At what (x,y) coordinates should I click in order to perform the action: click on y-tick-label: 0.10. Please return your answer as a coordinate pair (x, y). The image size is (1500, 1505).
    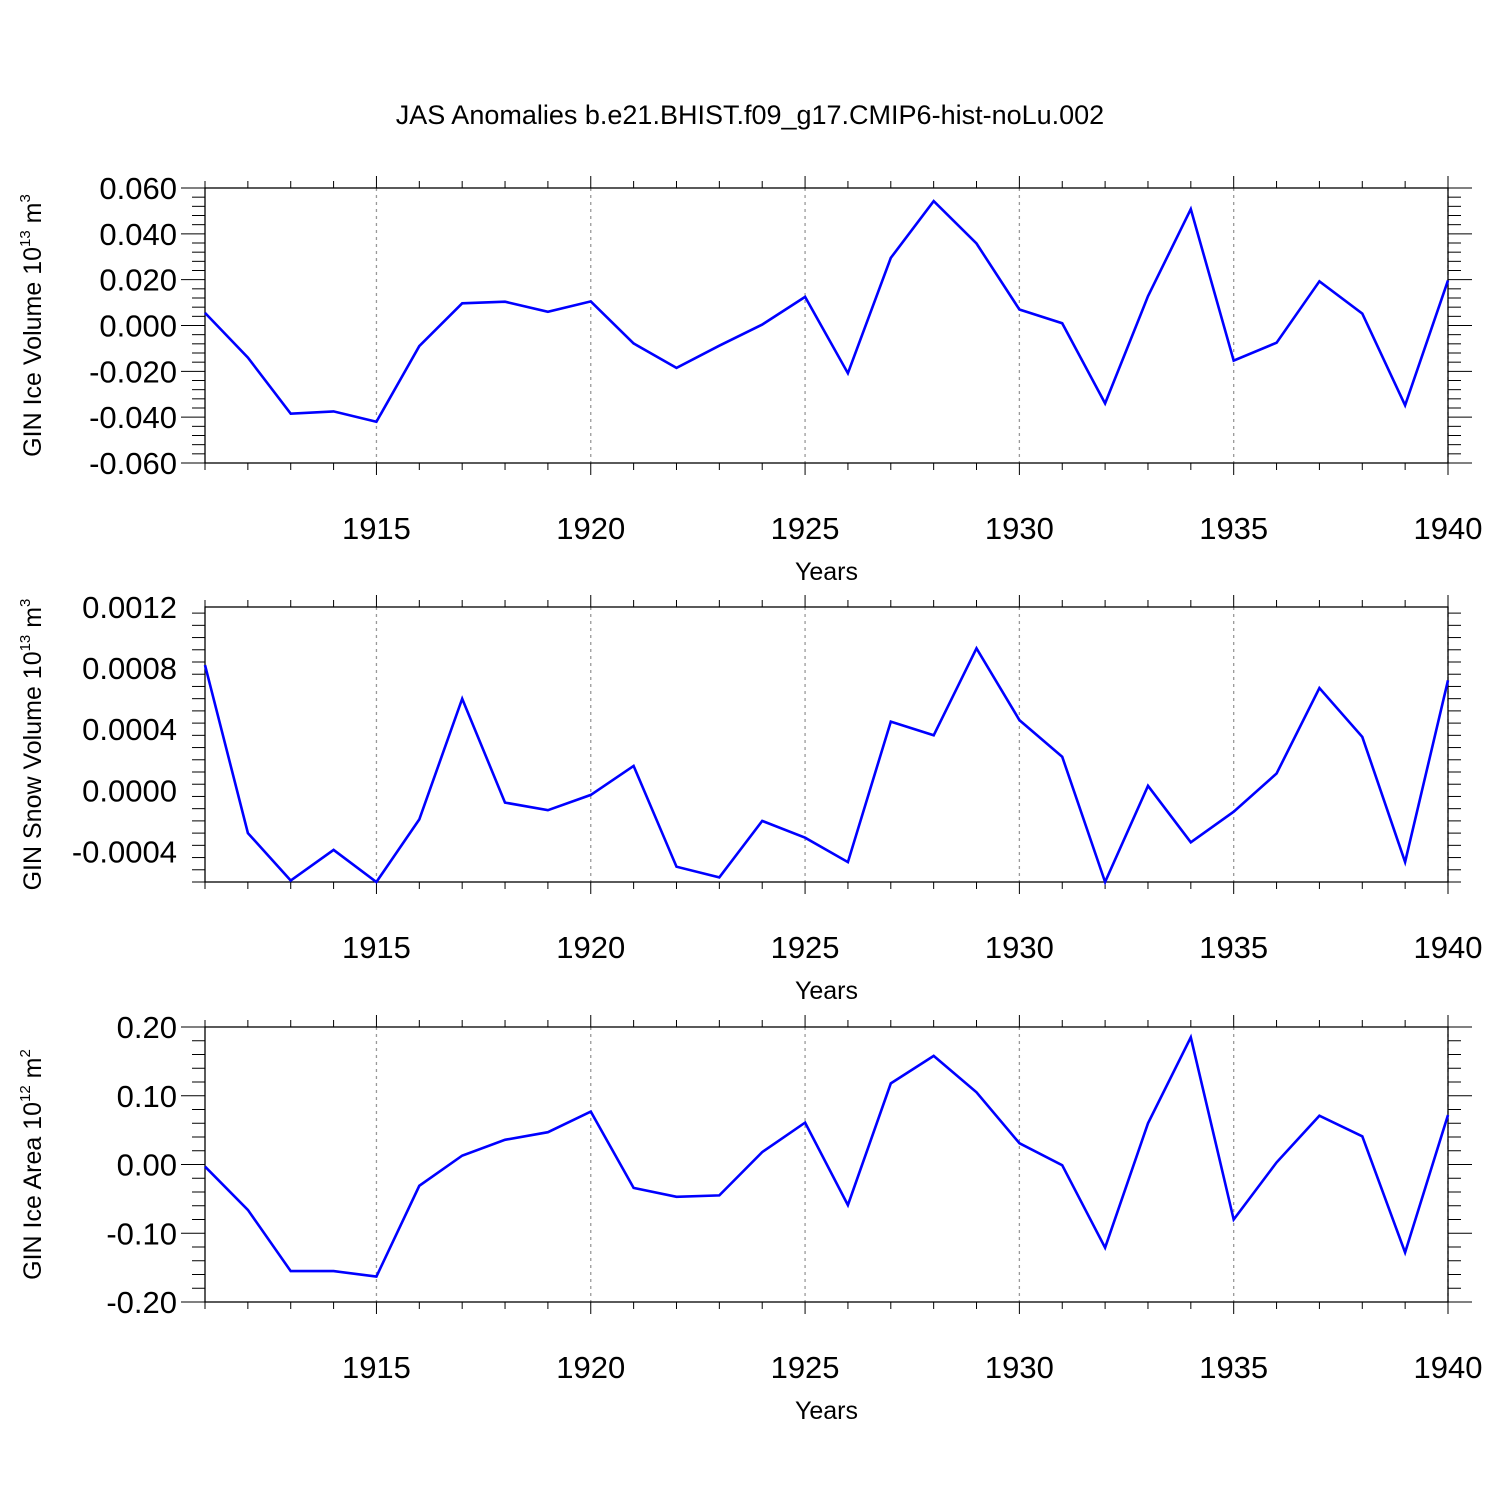
    Looking at the image, I should click on (147, 1096).